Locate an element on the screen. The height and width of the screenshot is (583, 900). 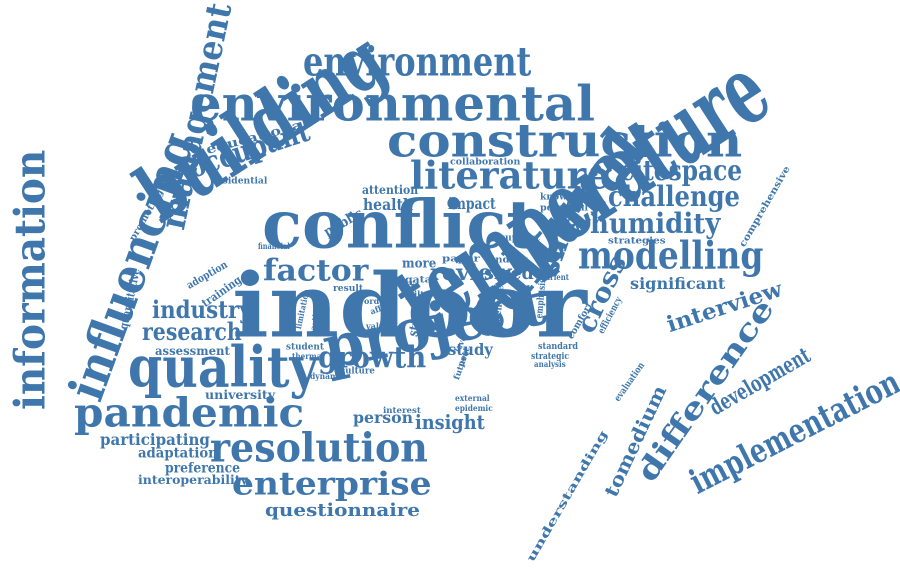
word-nutrient: nutrient is located at coordinates (553, 277).